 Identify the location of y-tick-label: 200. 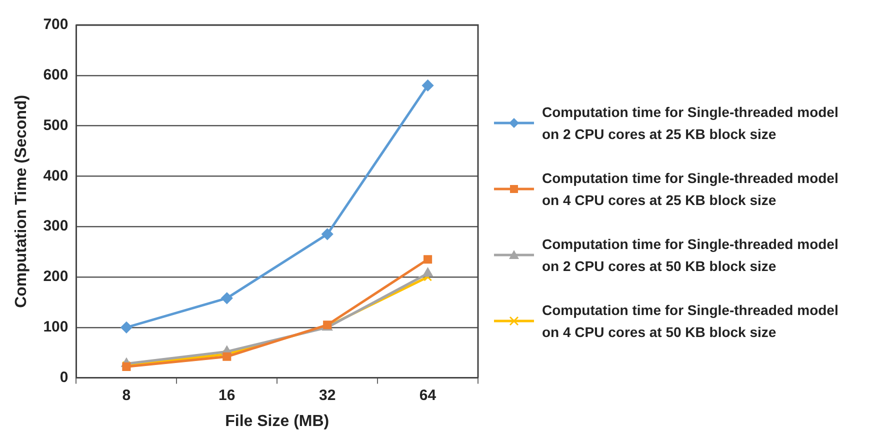
(55, 277).